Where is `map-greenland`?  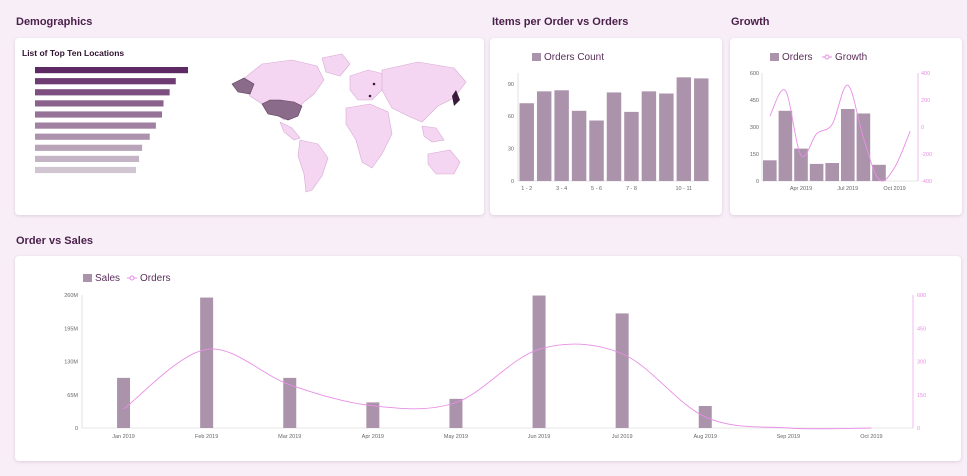 map-greenland is located at coordinates (336, 65).